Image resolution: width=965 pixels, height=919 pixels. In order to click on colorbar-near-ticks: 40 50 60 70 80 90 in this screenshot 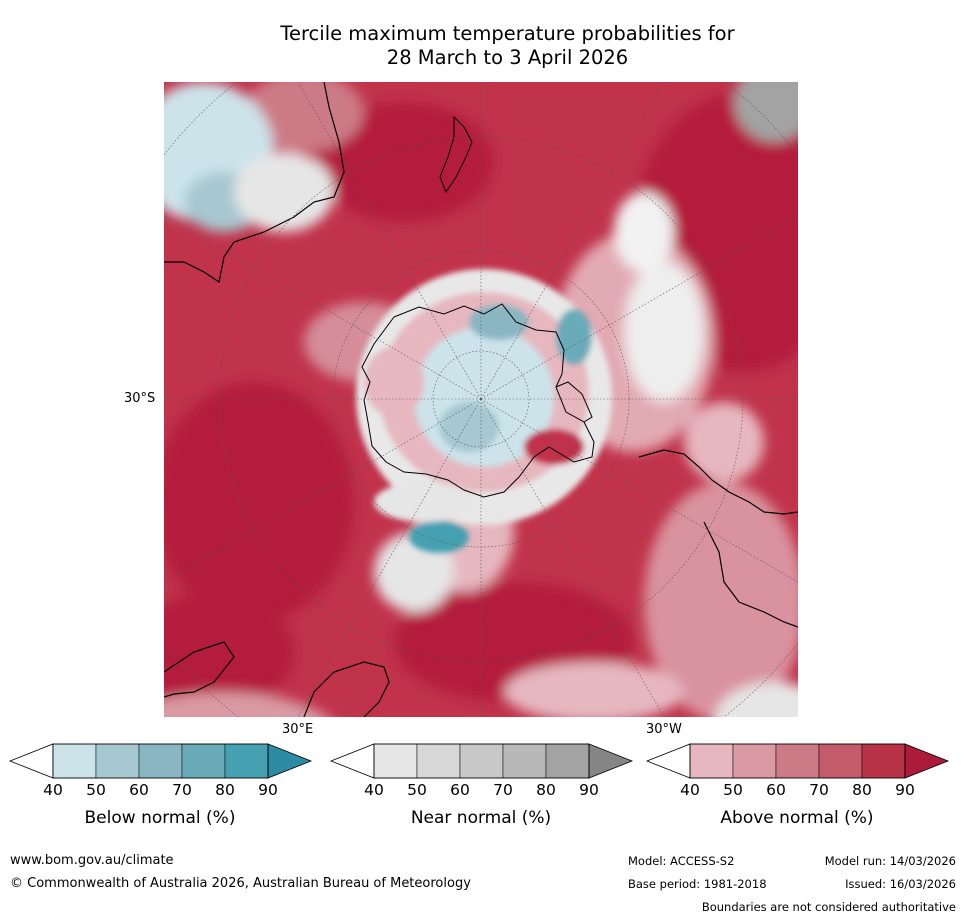, I will do `click(481, 791)`.